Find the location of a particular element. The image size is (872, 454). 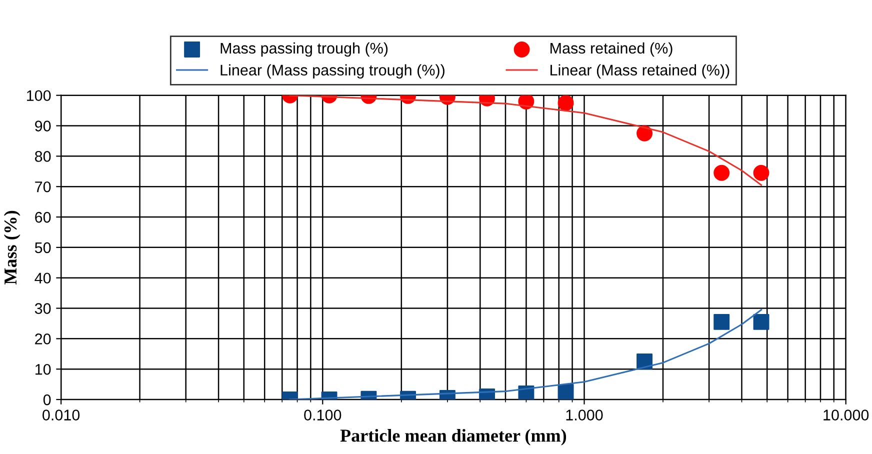

x-tick-label: 1.000 is located at coordinates (584, 415).